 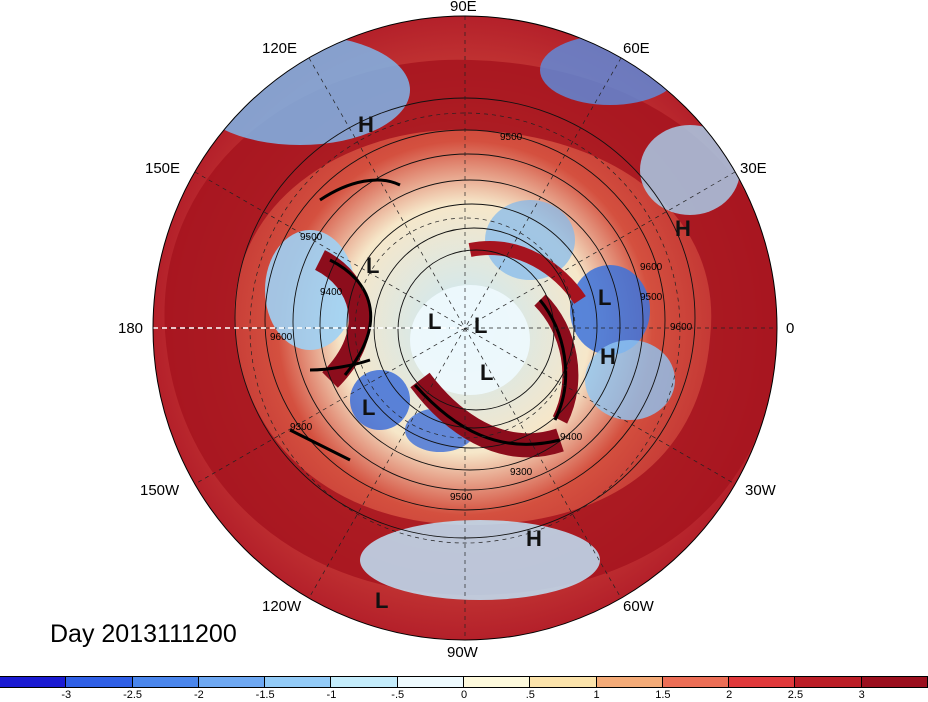 I want to click on colorbar-tick-label: 3, so click(x=861, y=695).